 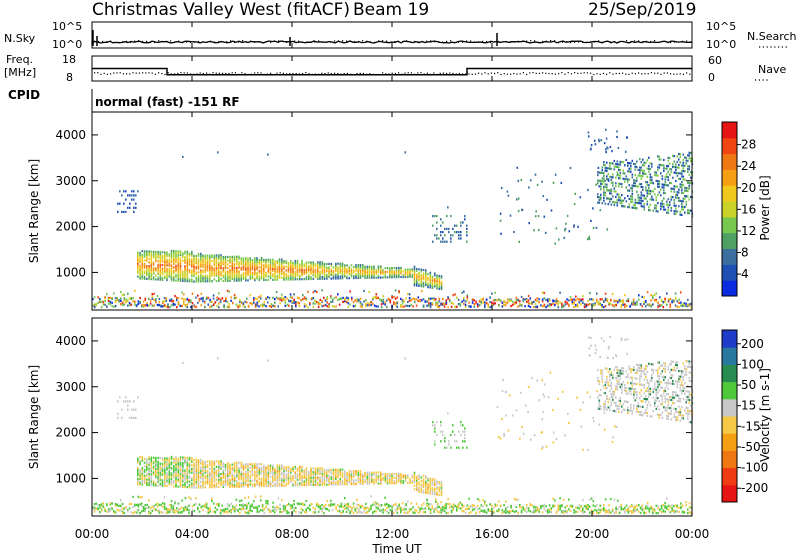 What do you see at coordinates (748, 188) in the screenshot?
I see `colorbar-tick-label: 20` at bounding box center [748, 188].